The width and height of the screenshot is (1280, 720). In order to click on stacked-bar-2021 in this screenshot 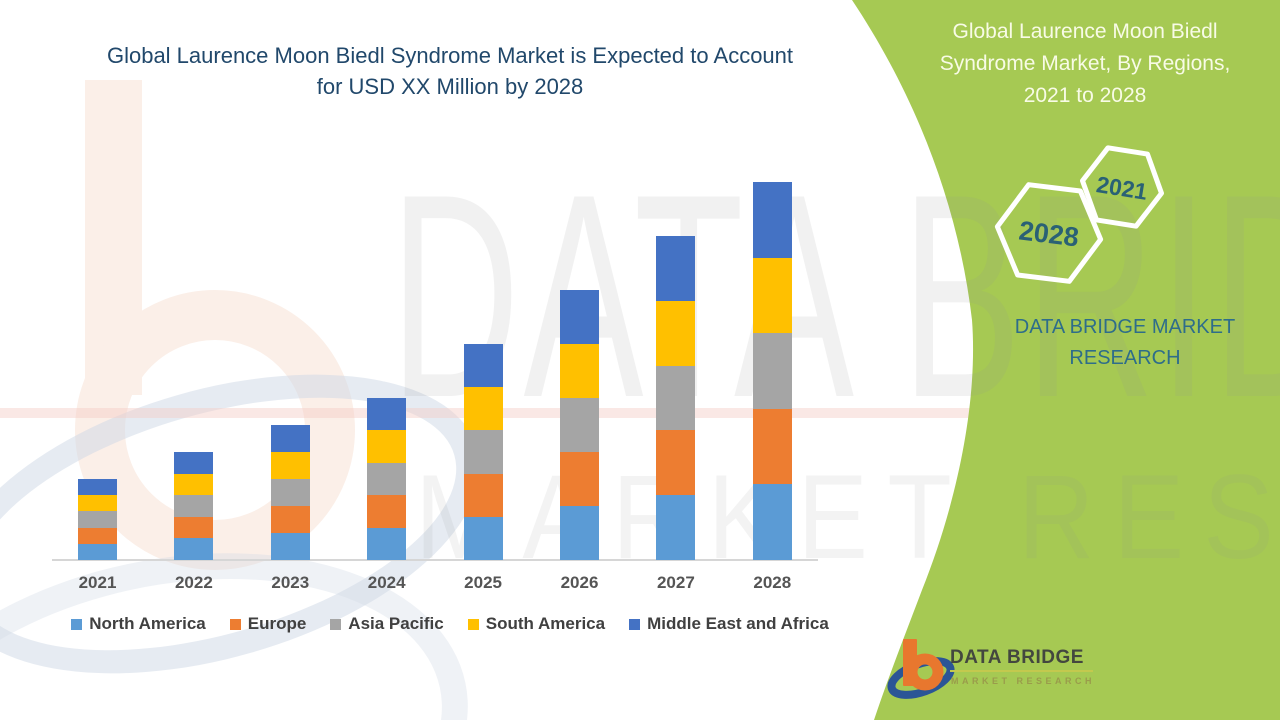, I will do `click(97, 519)`.